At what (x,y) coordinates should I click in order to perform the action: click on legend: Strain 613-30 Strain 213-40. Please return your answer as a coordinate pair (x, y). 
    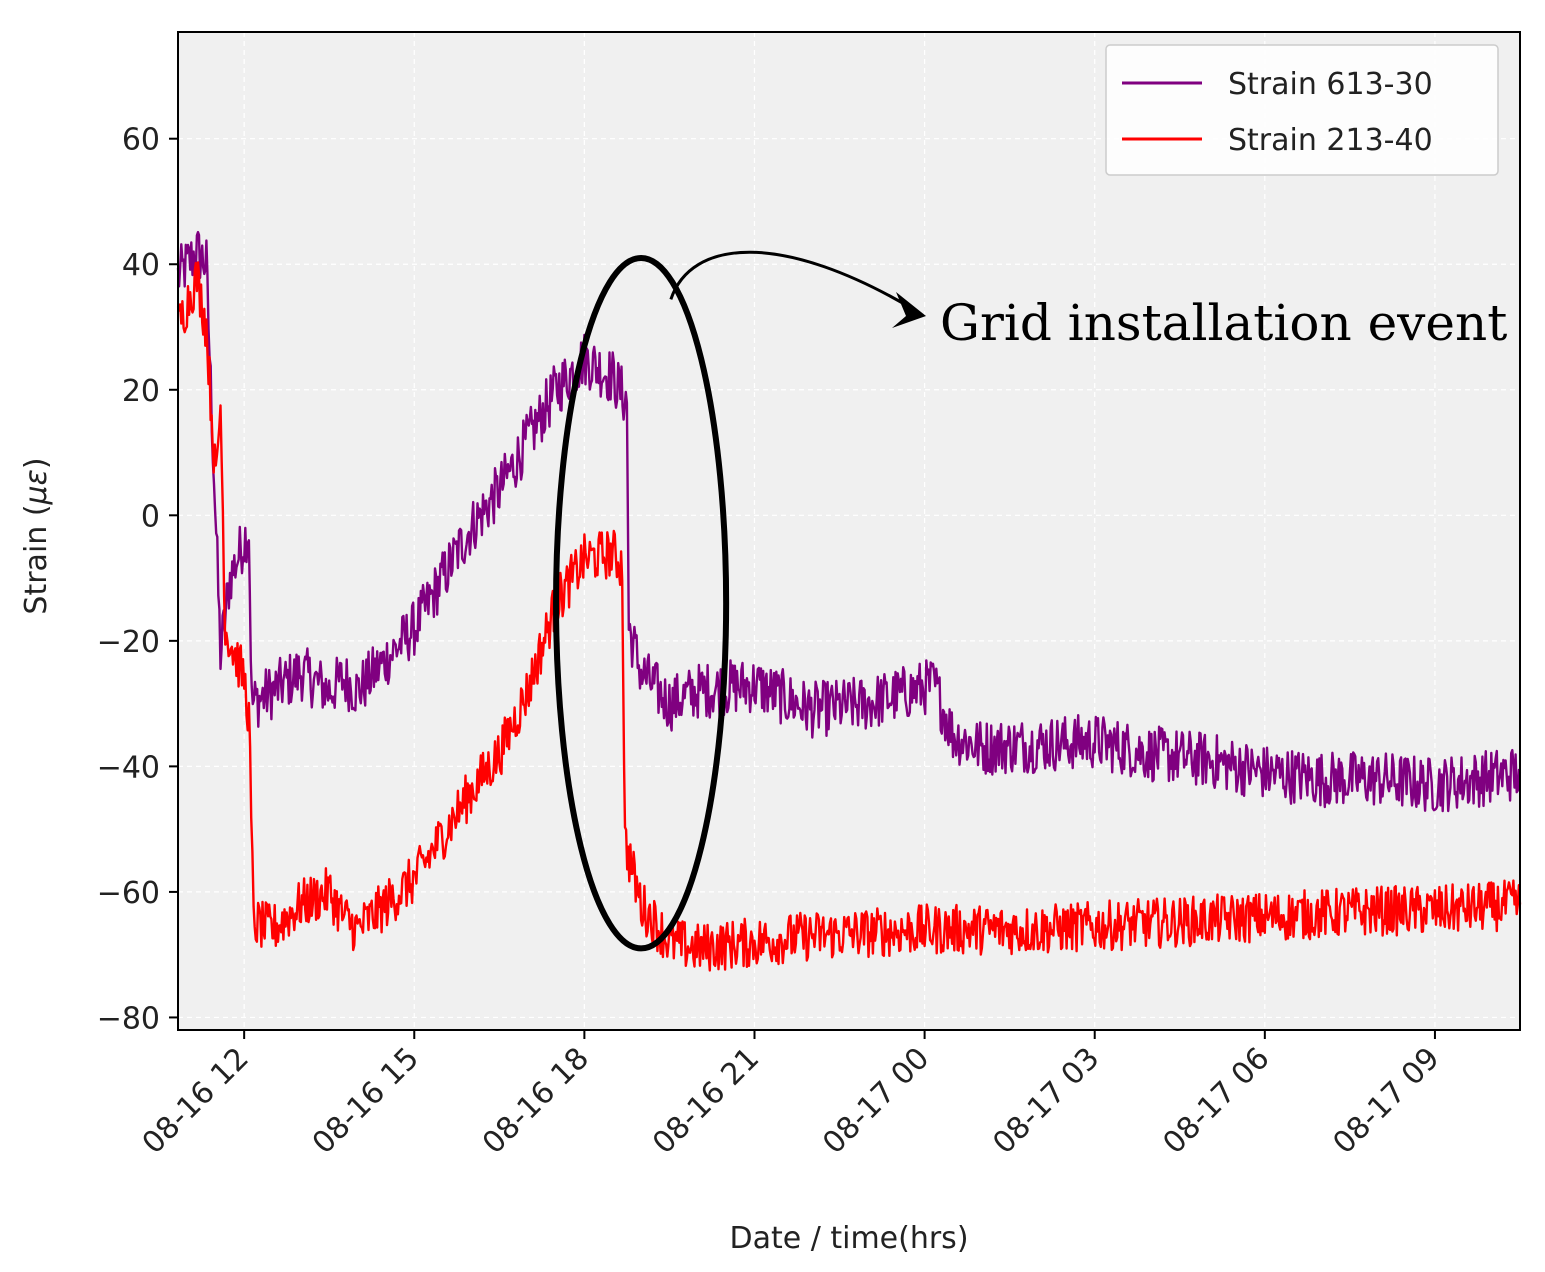
    Looking at the image, I should click on (1302, 110).